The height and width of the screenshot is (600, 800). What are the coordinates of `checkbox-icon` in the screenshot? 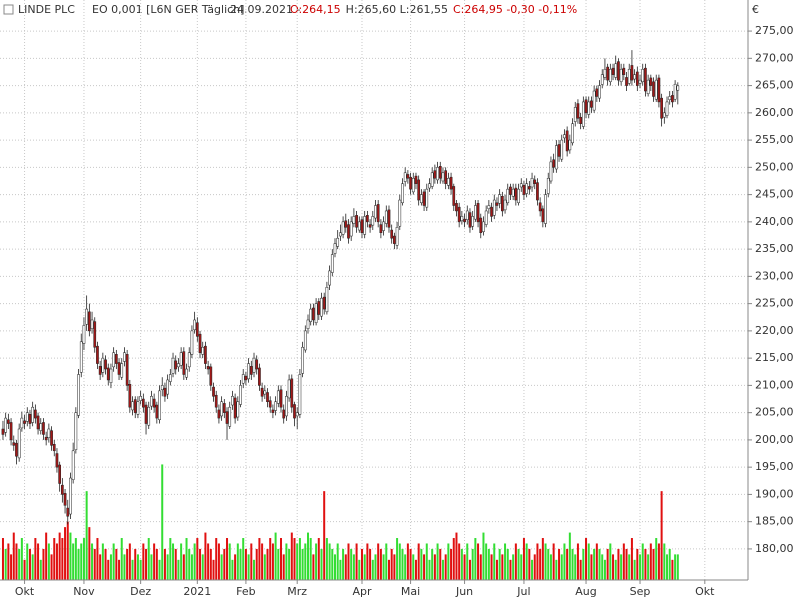 It's located at (8, 9).